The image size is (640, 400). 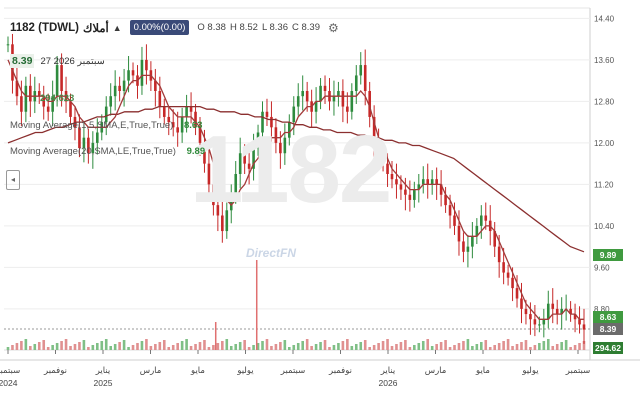 I want to click on y-tick-label: 14.40, so click(x=604, y=18).